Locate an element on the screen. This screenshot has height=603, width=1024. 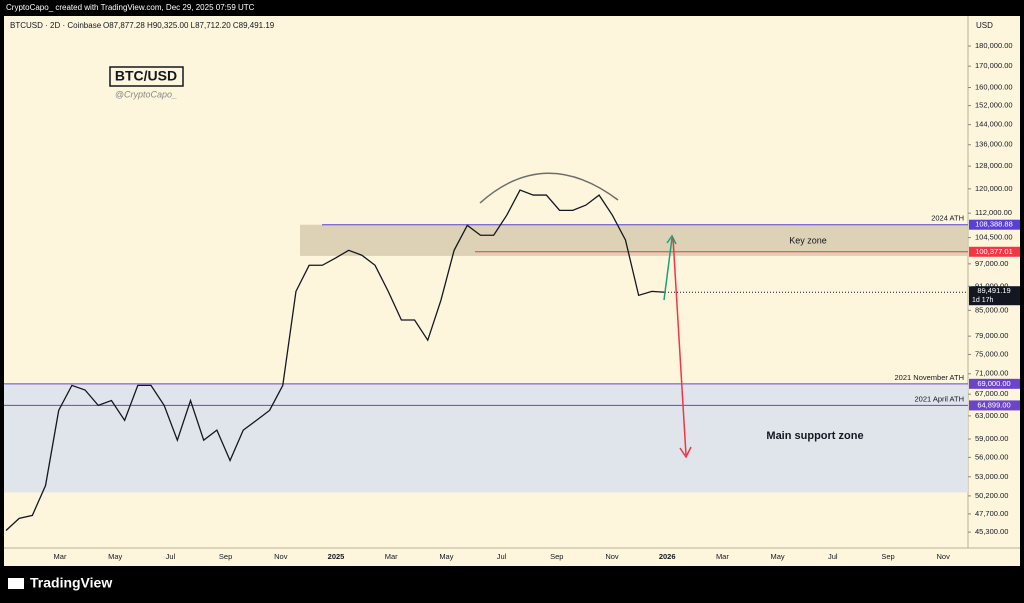
pattern-arc is located at coordinates (549, 188).